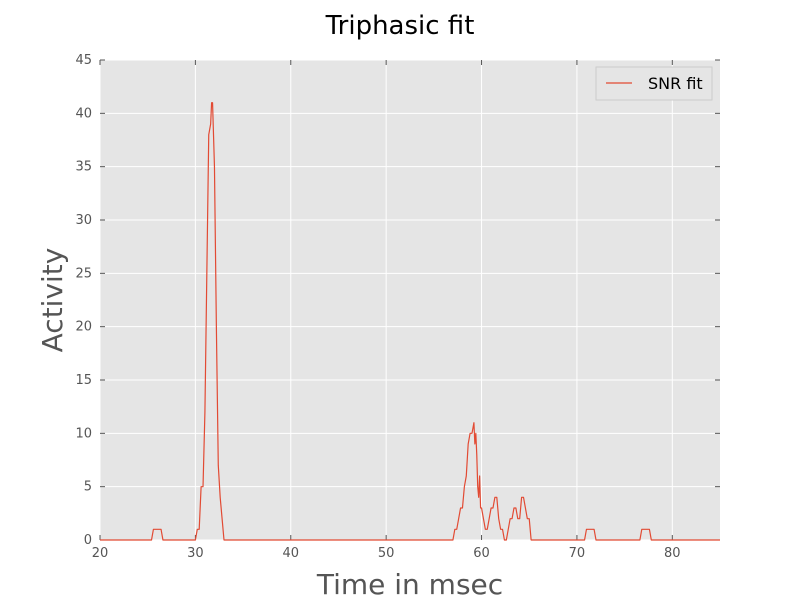 The image size is (800, 600). I want to click on legend: SNR fit, so click(654, 83).